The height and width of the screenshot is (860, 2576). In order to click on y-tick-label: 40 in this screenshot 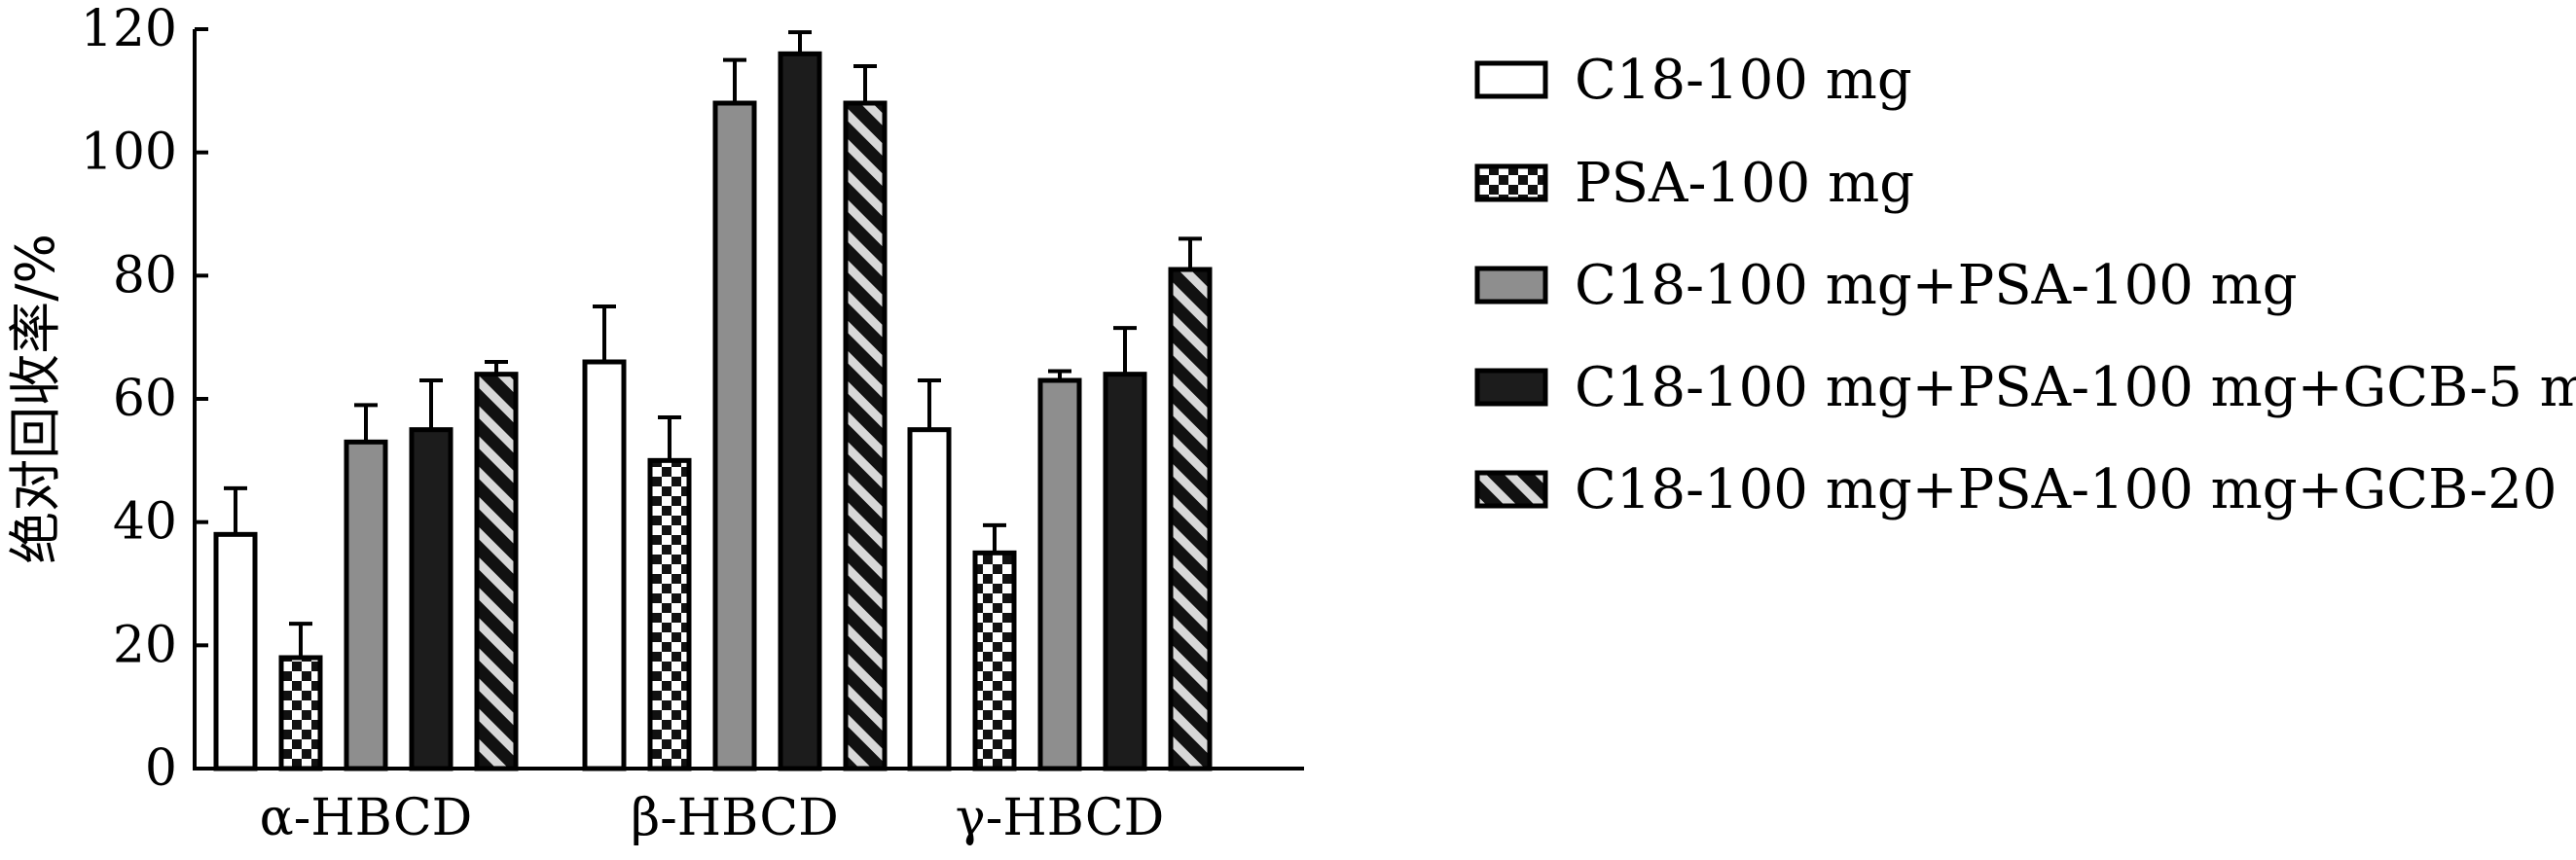, I will do `click(145, 522)`.